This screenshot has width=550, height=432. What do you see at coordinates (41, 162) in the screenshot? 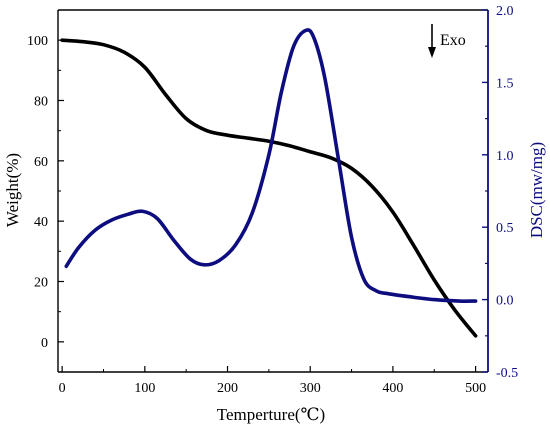
I see `y-left-tick-label: 60` at bounding box center [41, 162].